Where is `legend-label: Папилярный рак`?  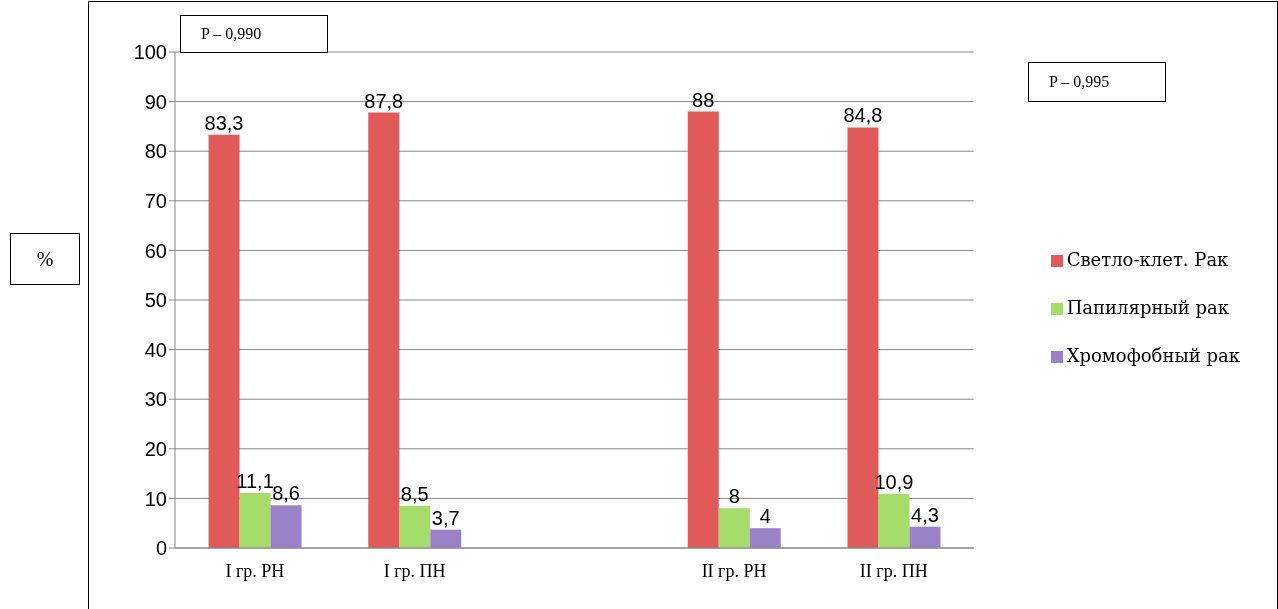 legend-label: Папилярный рак is located at coordinates (1147, 307).